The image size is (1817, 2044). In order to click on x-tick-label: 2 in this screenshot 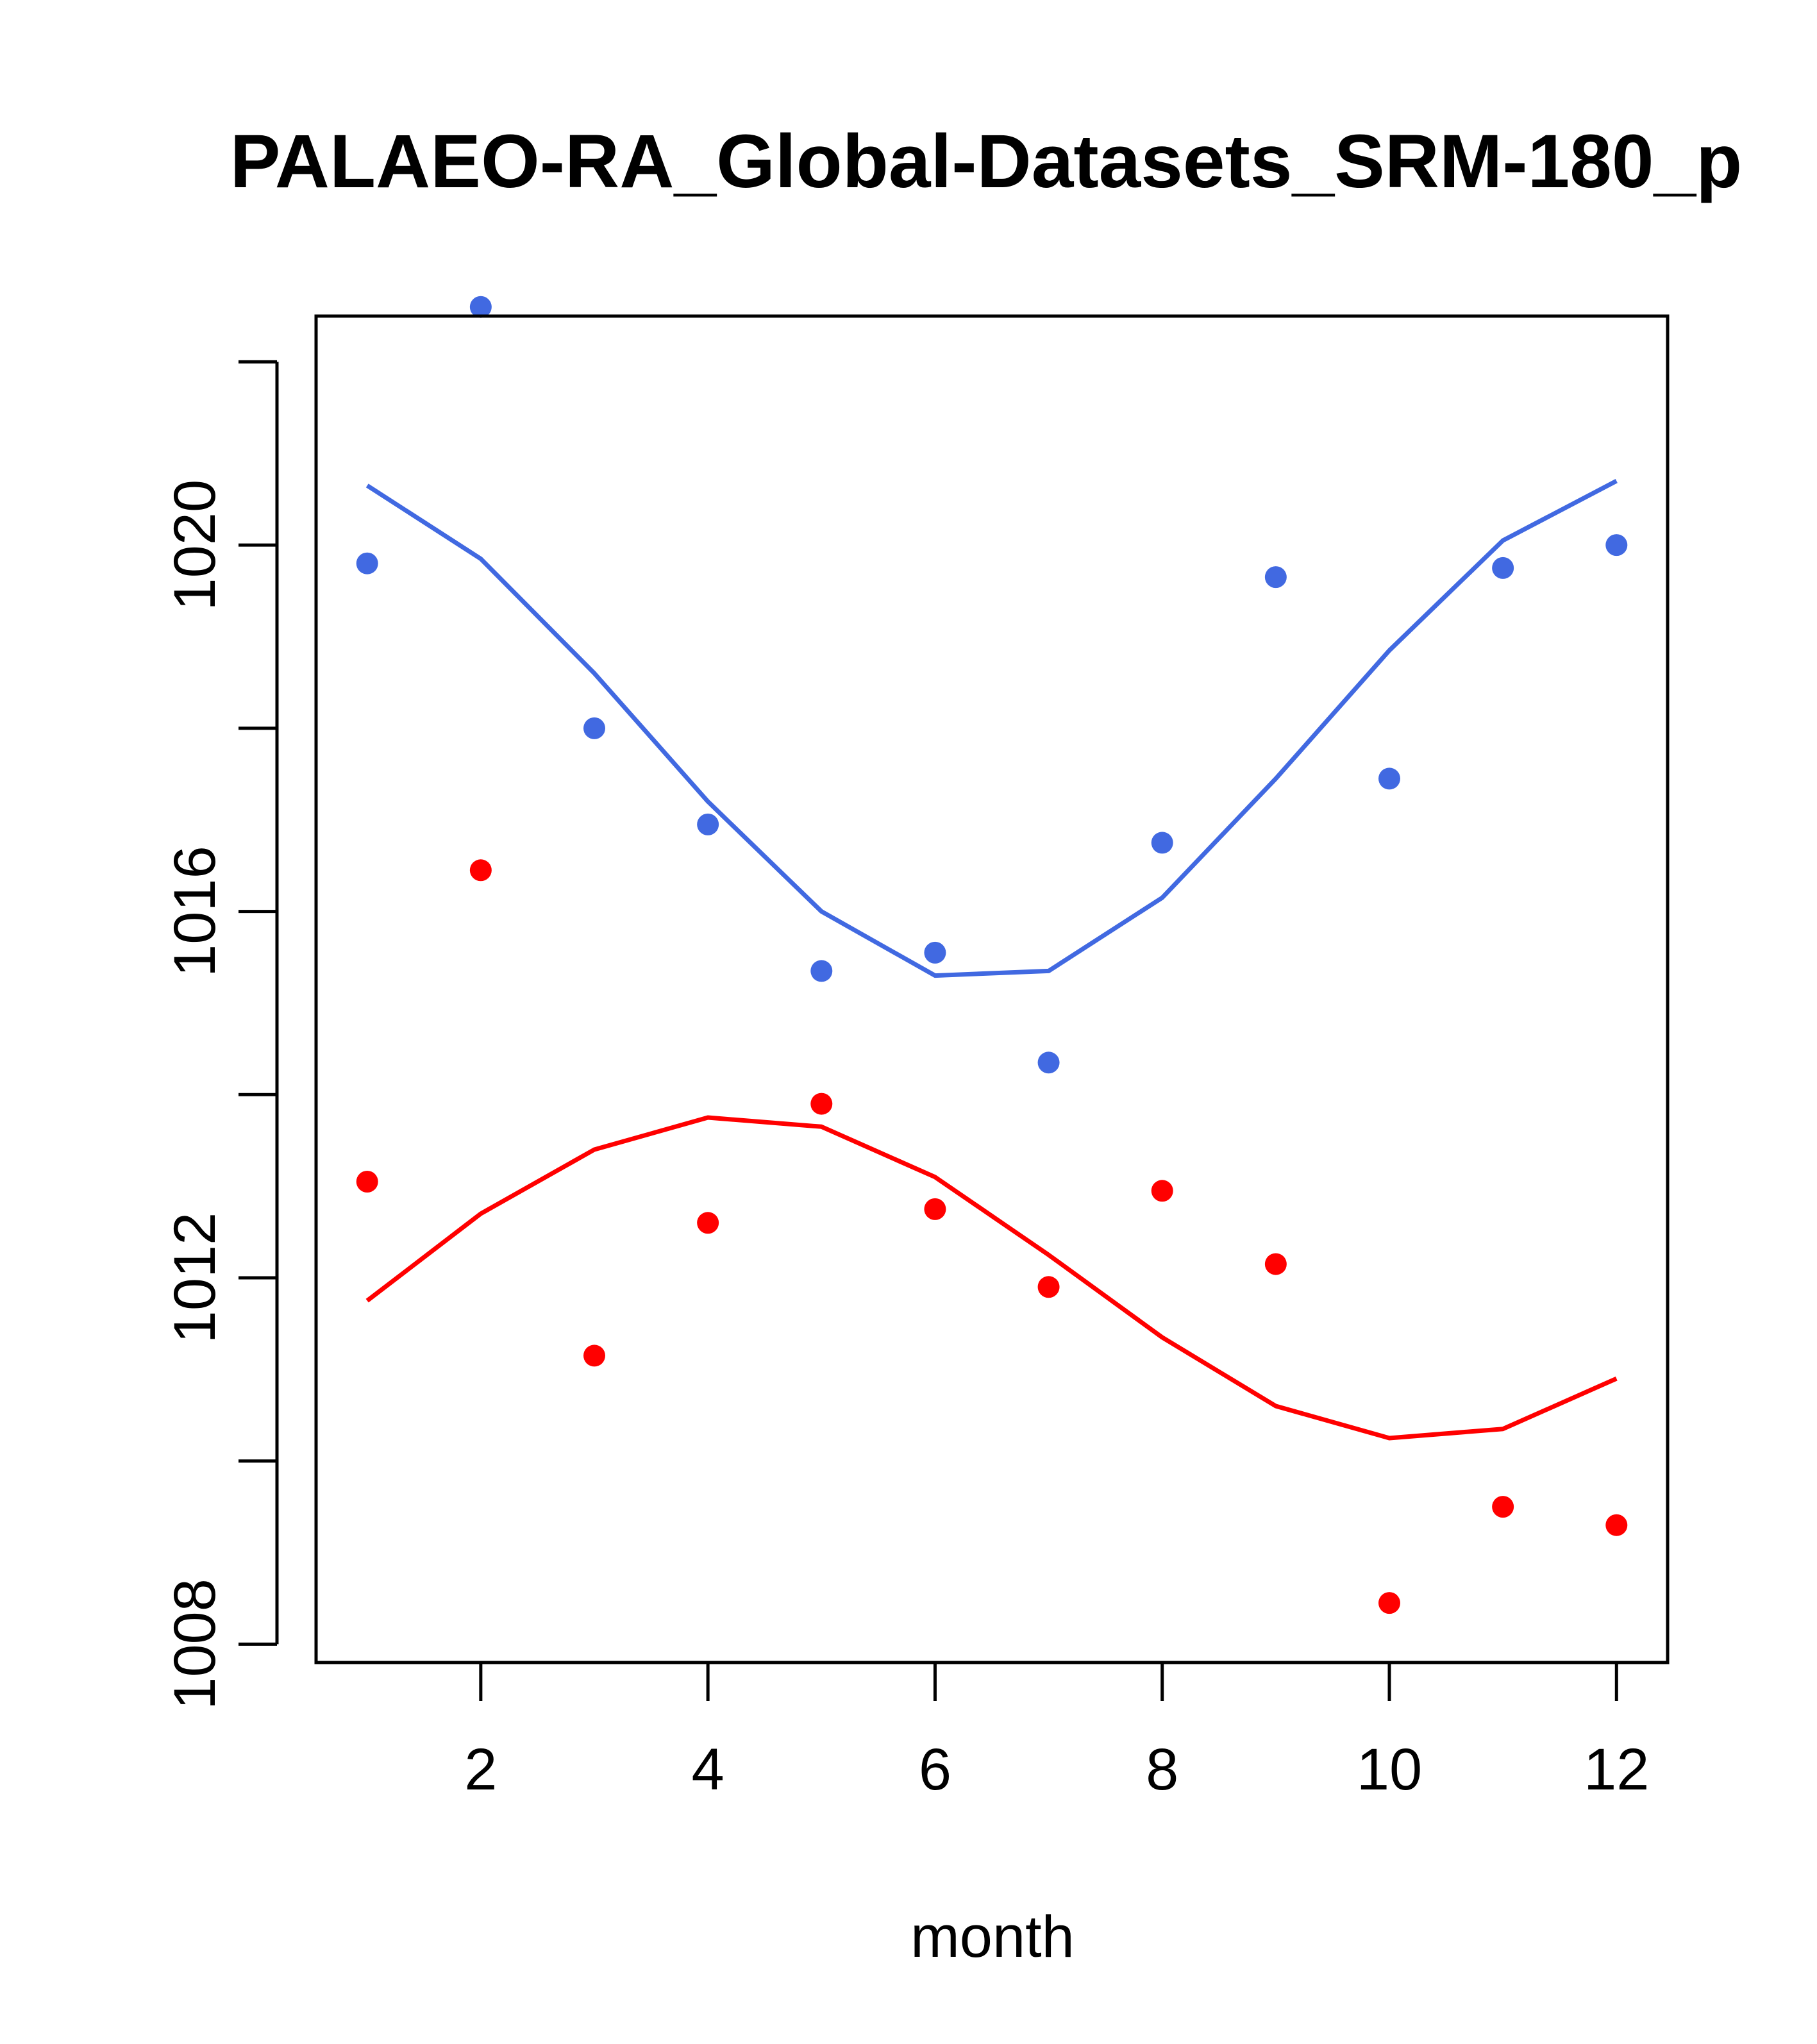, I will do `click(481, 1769)`.